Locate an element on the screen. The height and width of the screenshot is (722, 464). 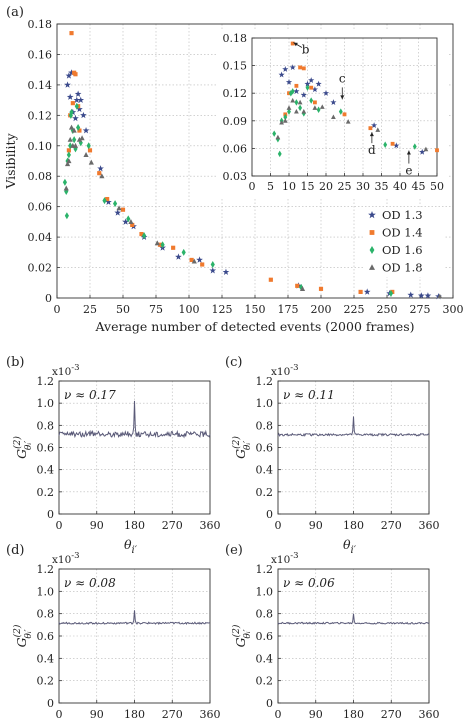
x-tick-label: 150 is located at coordinates (255, 309).